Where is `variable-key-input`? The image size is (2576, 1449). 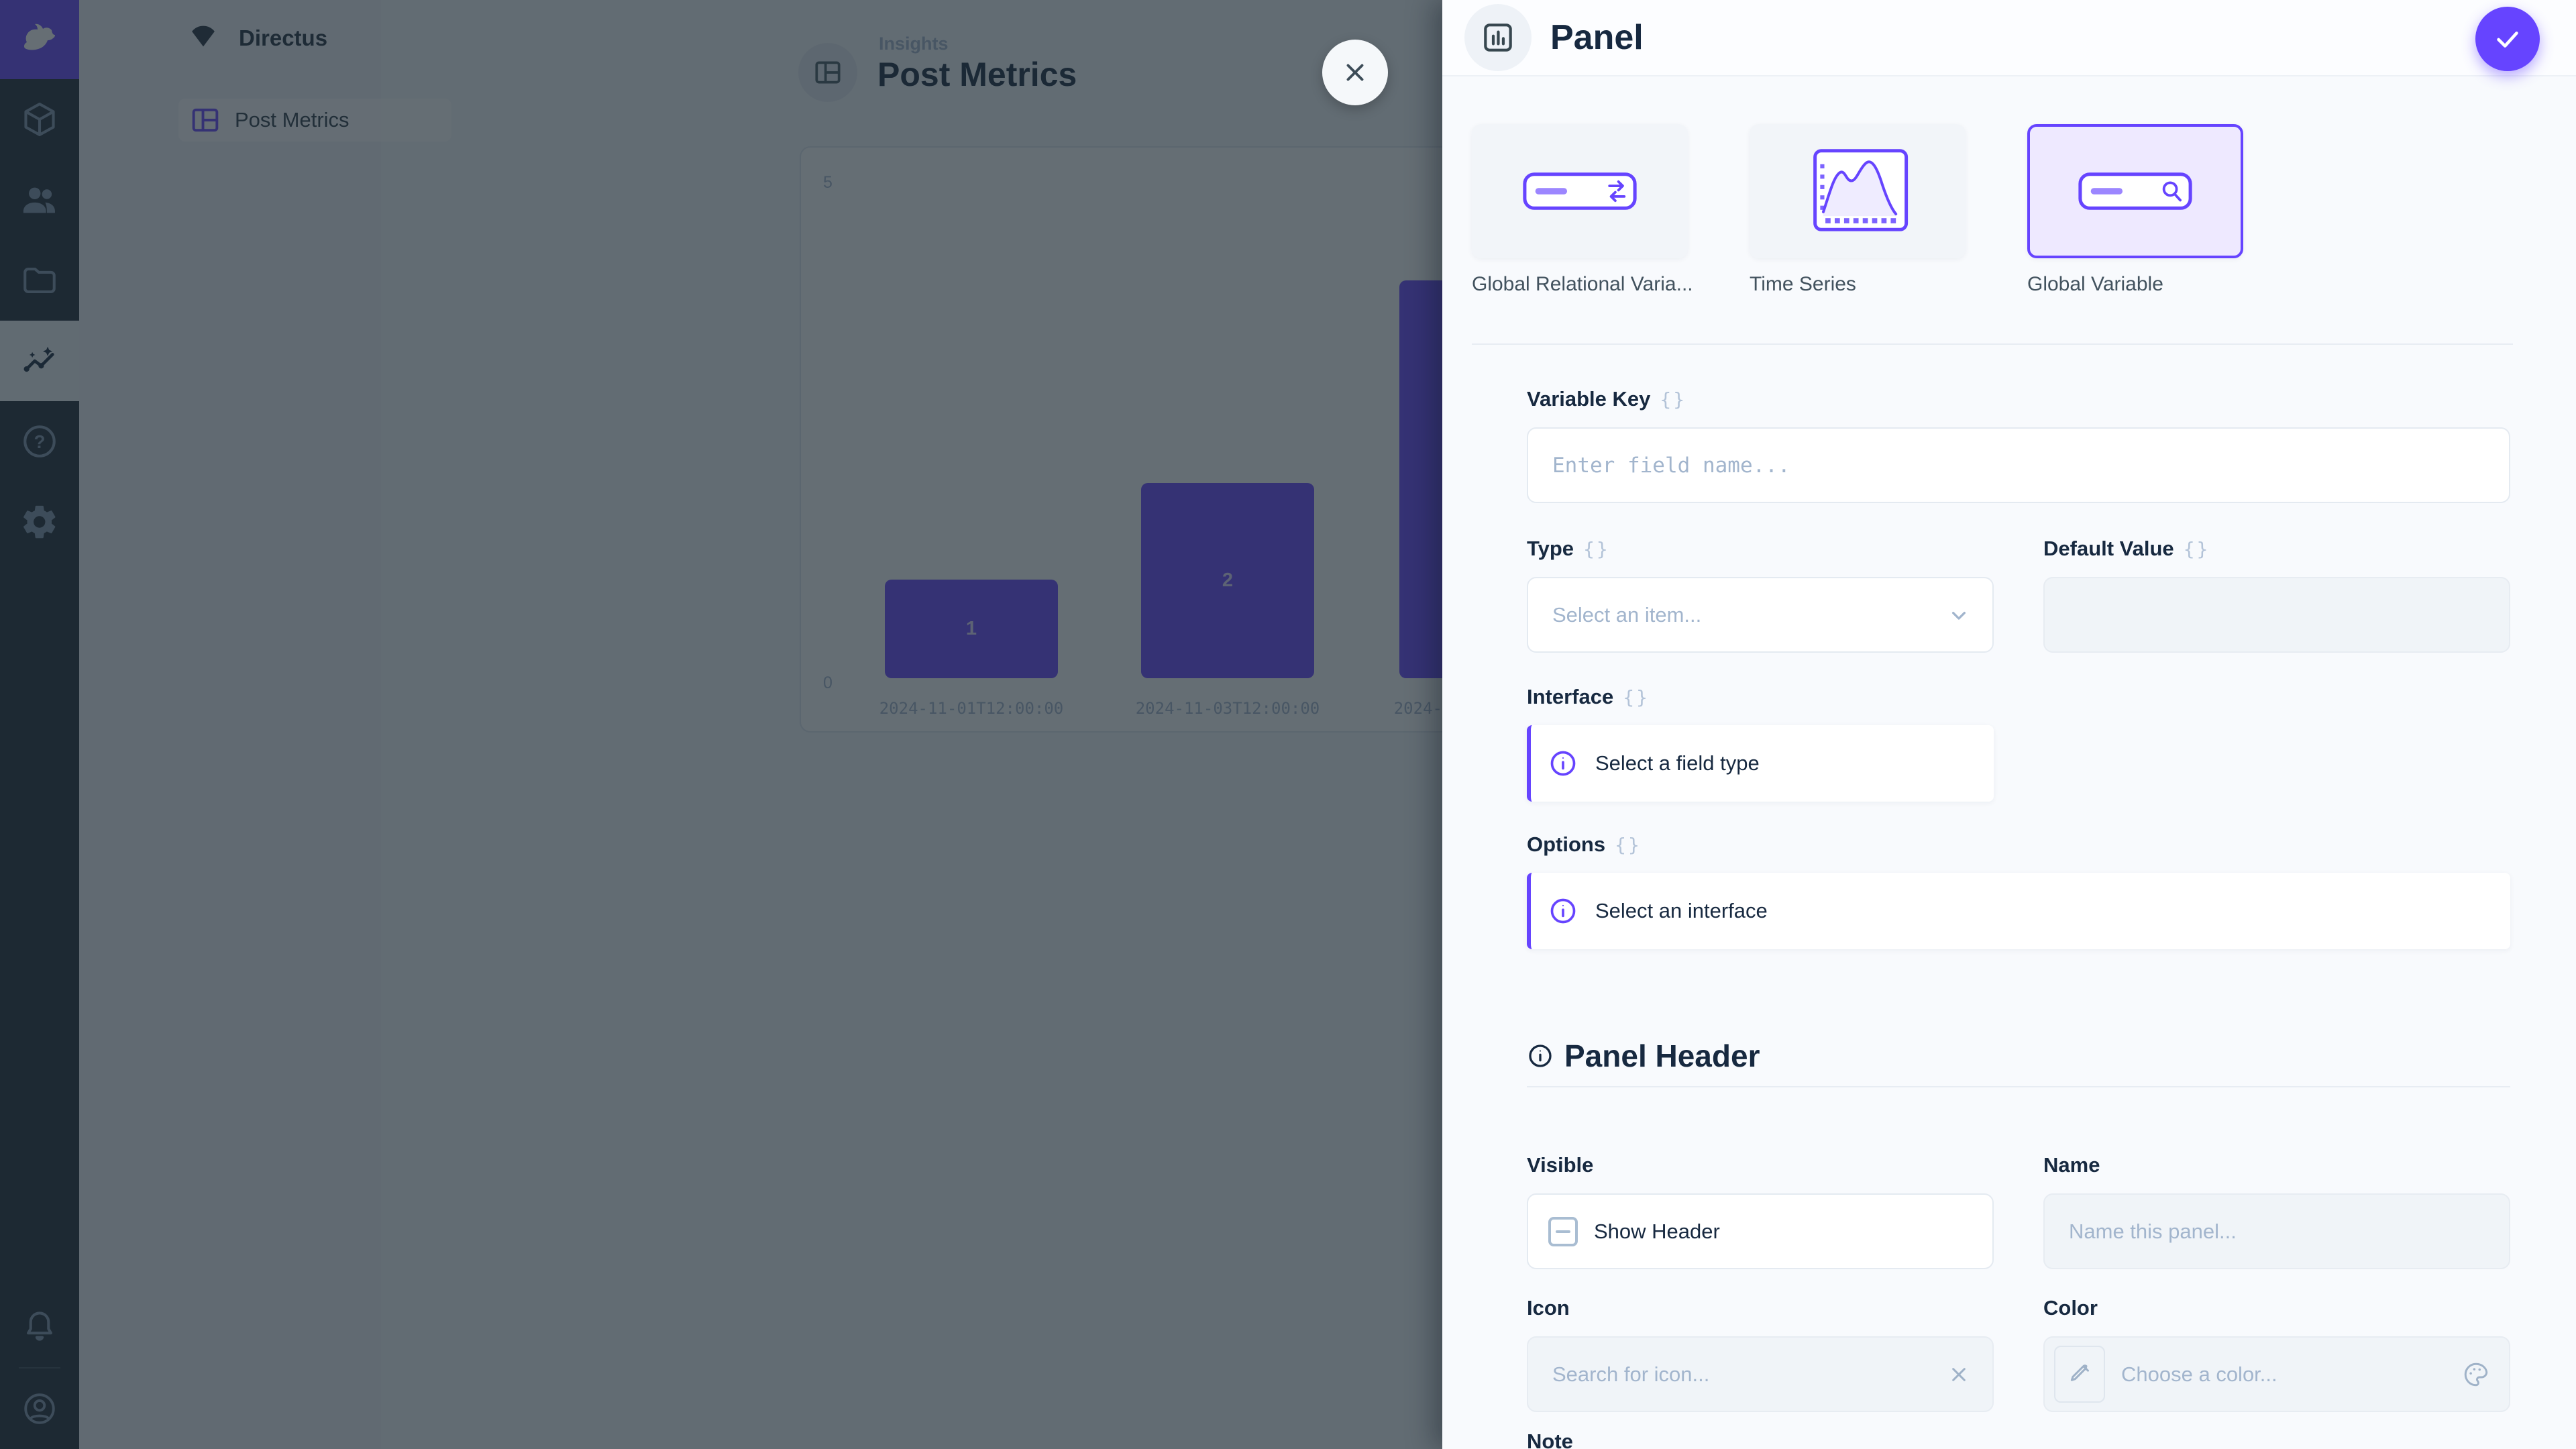
variable-key-input is located at coordinates (2018, 465).